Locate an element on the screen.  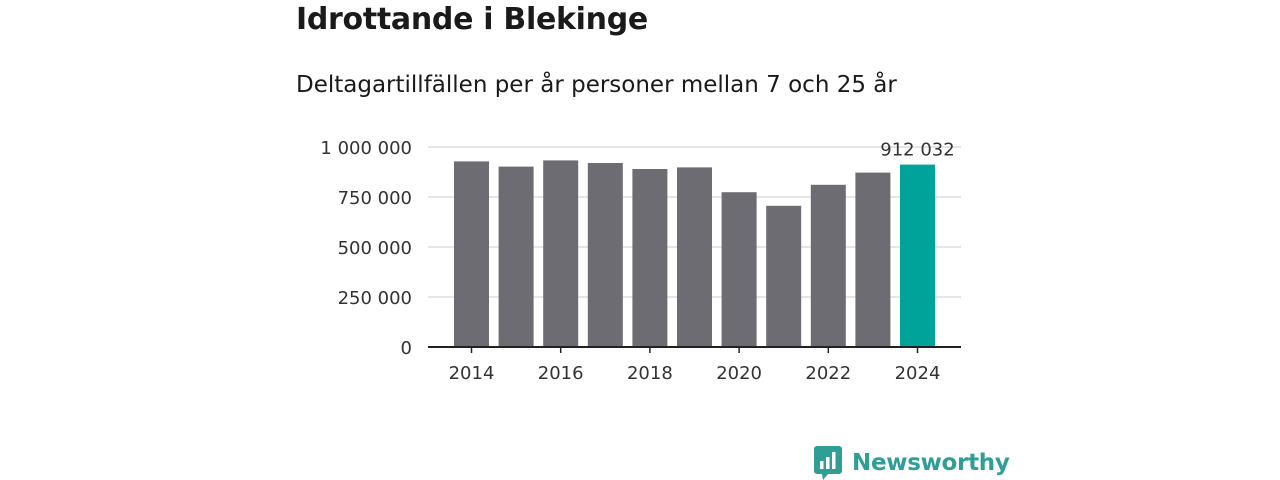
y-tick-label: 750 000 is located at coordinates (375, 198).